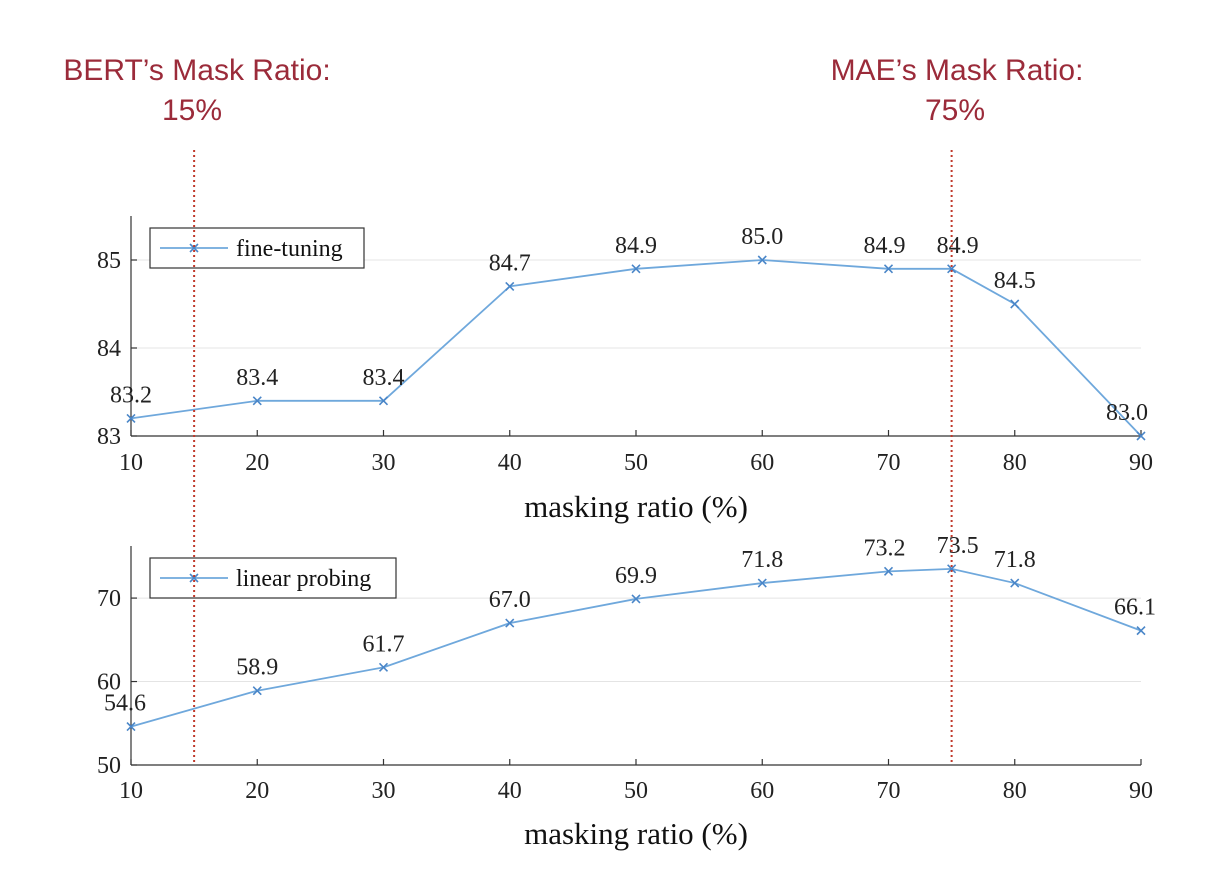 The width and height of the screenshot is (1225, 871). What do you see at coordinates (109, 599) in the screenshot?
I see `y-tick-label: 70` at bounding box center [109, 599].